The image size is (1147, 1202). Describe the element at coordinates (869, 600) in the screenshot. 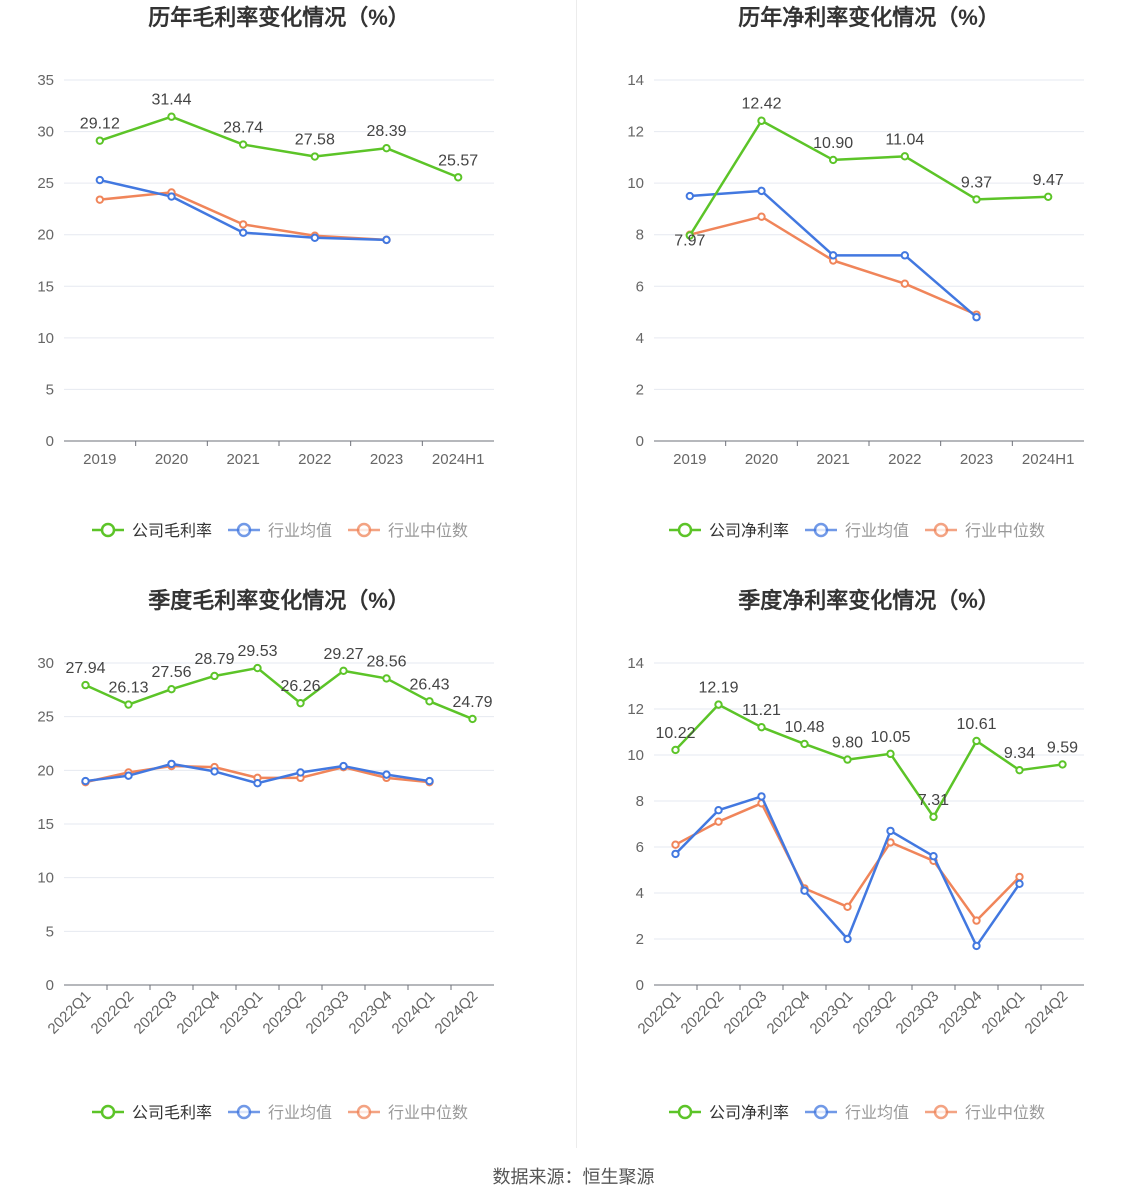

I see `chart-title: 季度净利率变化情况（%）` at that location.